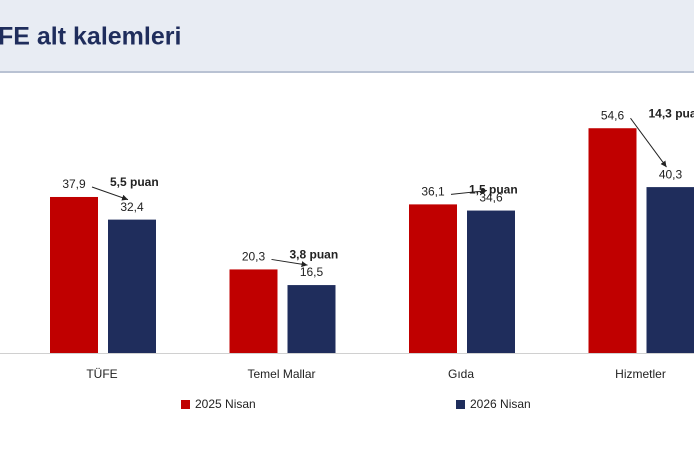 Image resolution: width=694 pixels, height=450 pixels. Describe the element at coordinates (281, 374) in the screenshot. I see `x-tick-label: Temel Mallar` at that location.